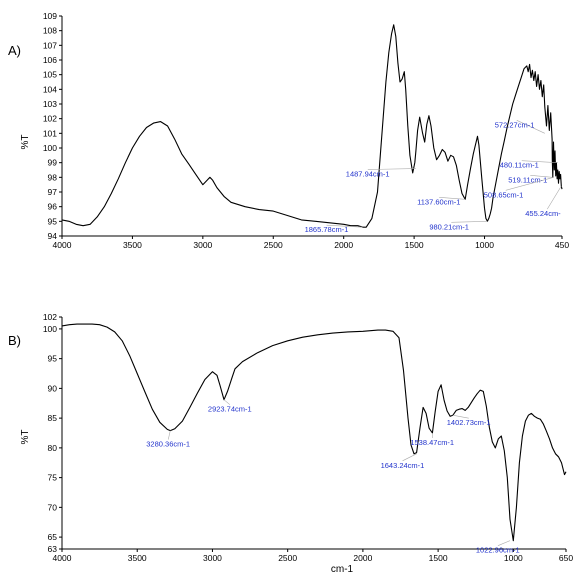 The height and width of the screenshot is (573, 587). I want to click on y-tick-label: 99, so click(53, 163).